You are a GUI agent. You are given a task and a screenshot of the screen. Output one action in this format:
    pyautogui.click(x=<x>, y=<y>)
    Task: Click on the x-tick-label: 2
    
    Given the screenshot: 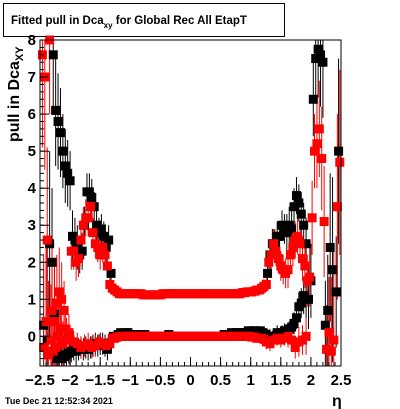 What is the action you would take?
    pyautogui.click(x=311, y=380)
    